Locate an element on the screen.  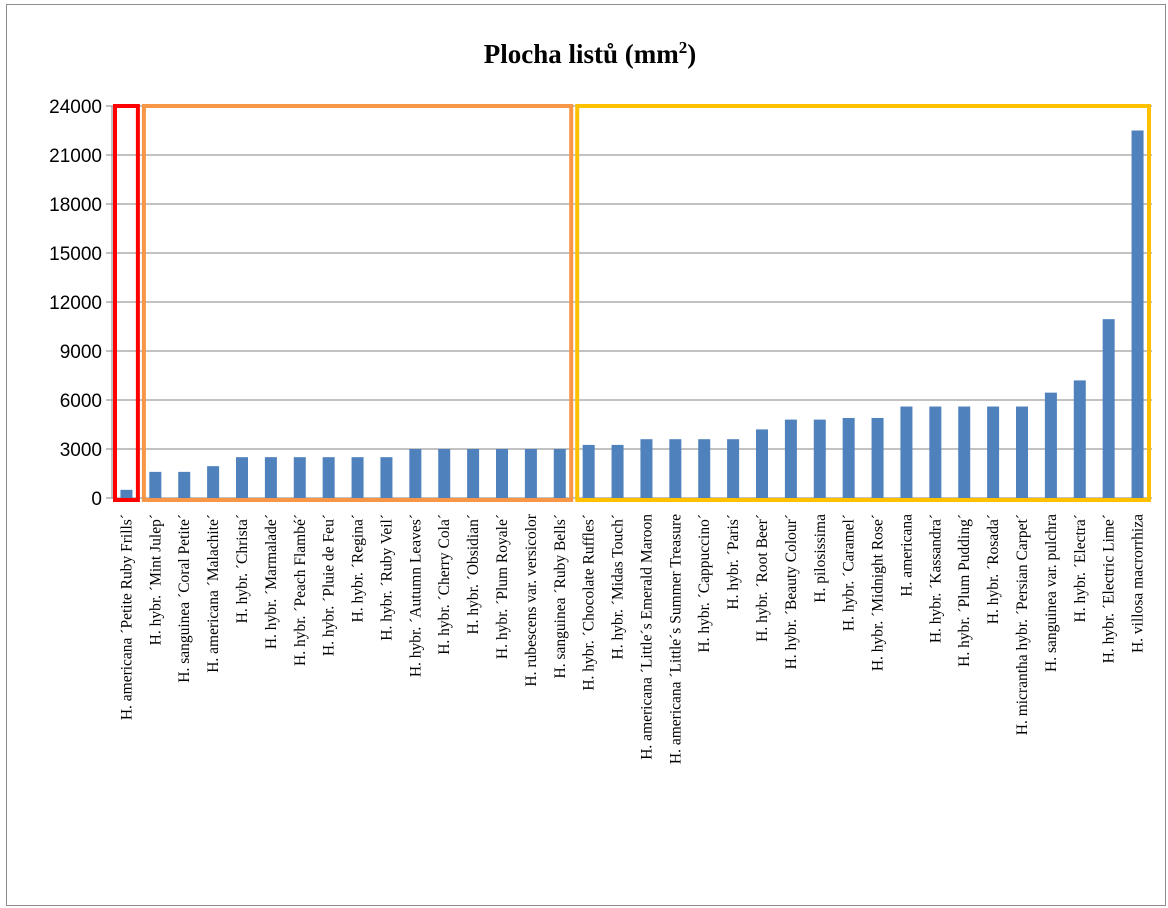
x-tick-label: H. hybr. ´Plum Pudding´ is located at coordinates (964, 590).